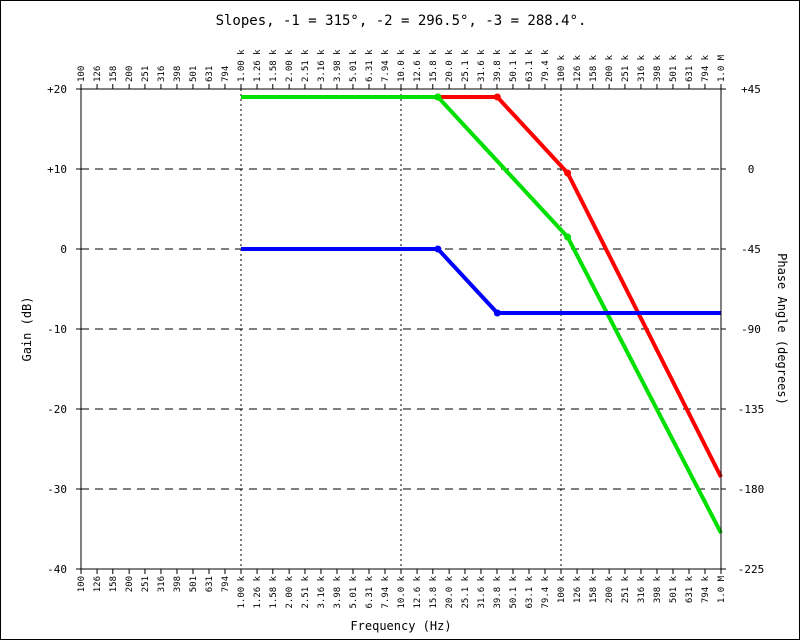 Image resolution: width=800 pixels, height=641 pixels. I want to click on x-tick-label-top: 631, so click(210, 74).